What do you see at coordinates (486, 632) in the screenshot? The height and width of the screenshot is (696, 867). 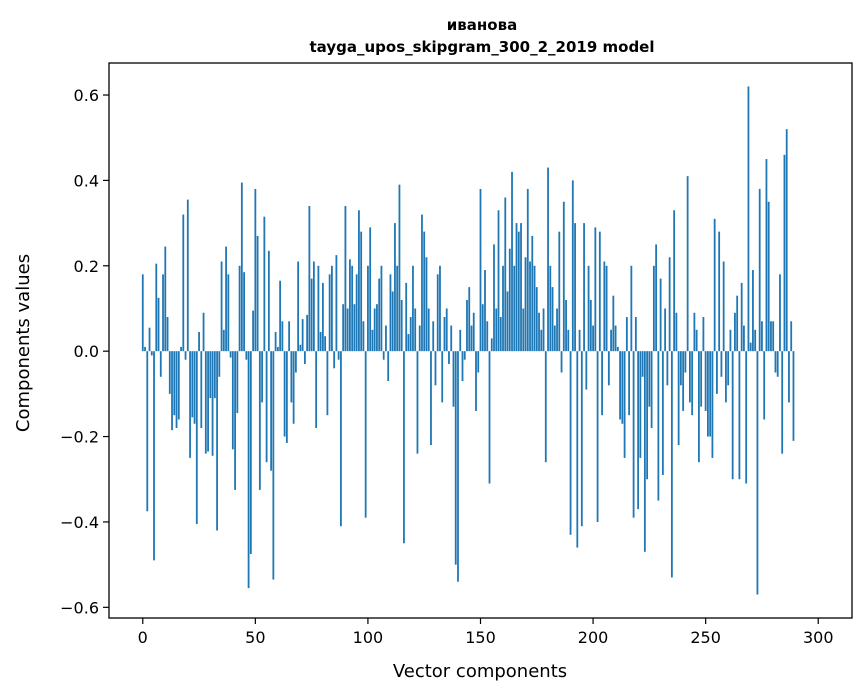 I see `x-axis-ticks: 0 50 100 150 200 250 300` at bounding box center [486, 632].